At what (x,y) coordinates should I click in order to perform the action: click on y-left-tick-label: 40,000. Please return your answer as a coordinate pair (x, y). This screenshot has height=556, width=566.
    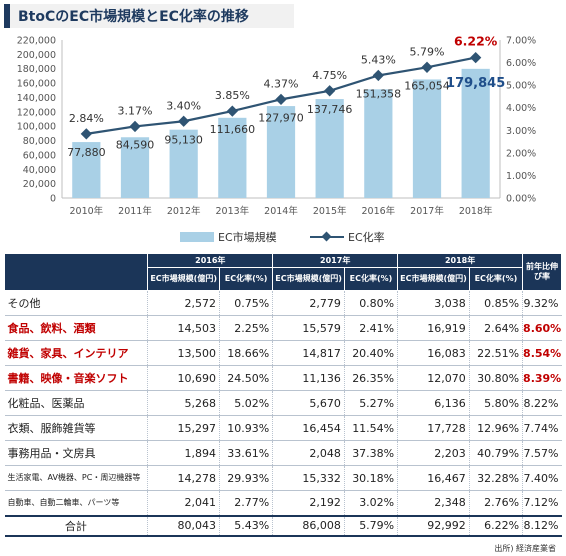
    Looking at the image, I should click on (39, 170).